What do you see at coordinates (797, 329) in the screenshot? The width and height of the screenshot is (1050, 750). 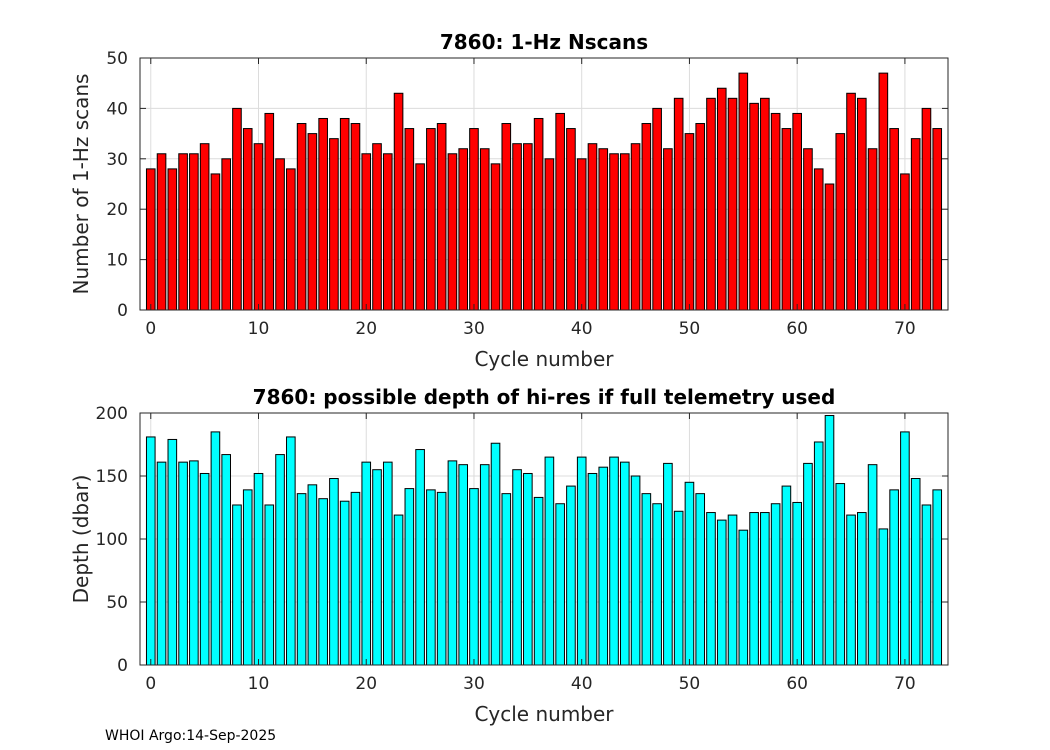 I see `top-x-tick-label: 60` at bounding box center [797, 329].